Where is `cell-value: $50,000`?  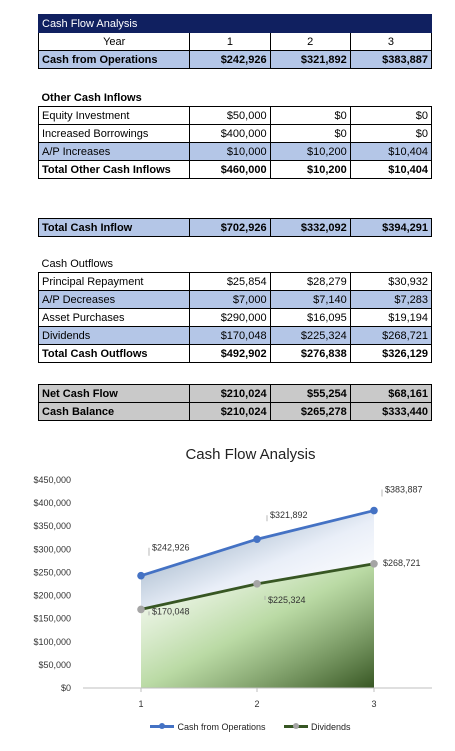 cell-value: $50,000 is located at coordinates (230, 115).